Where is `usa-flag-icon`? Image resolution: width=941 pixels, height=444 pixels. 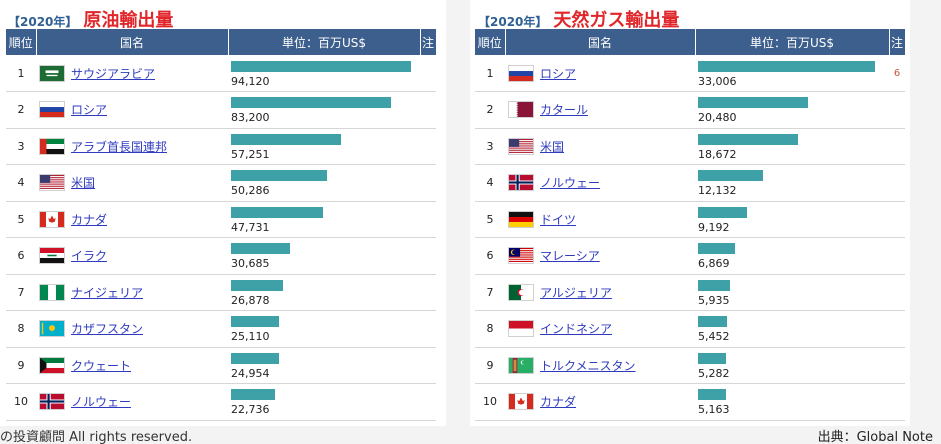
usa-flag-icon is located at coordinates (521, 146).